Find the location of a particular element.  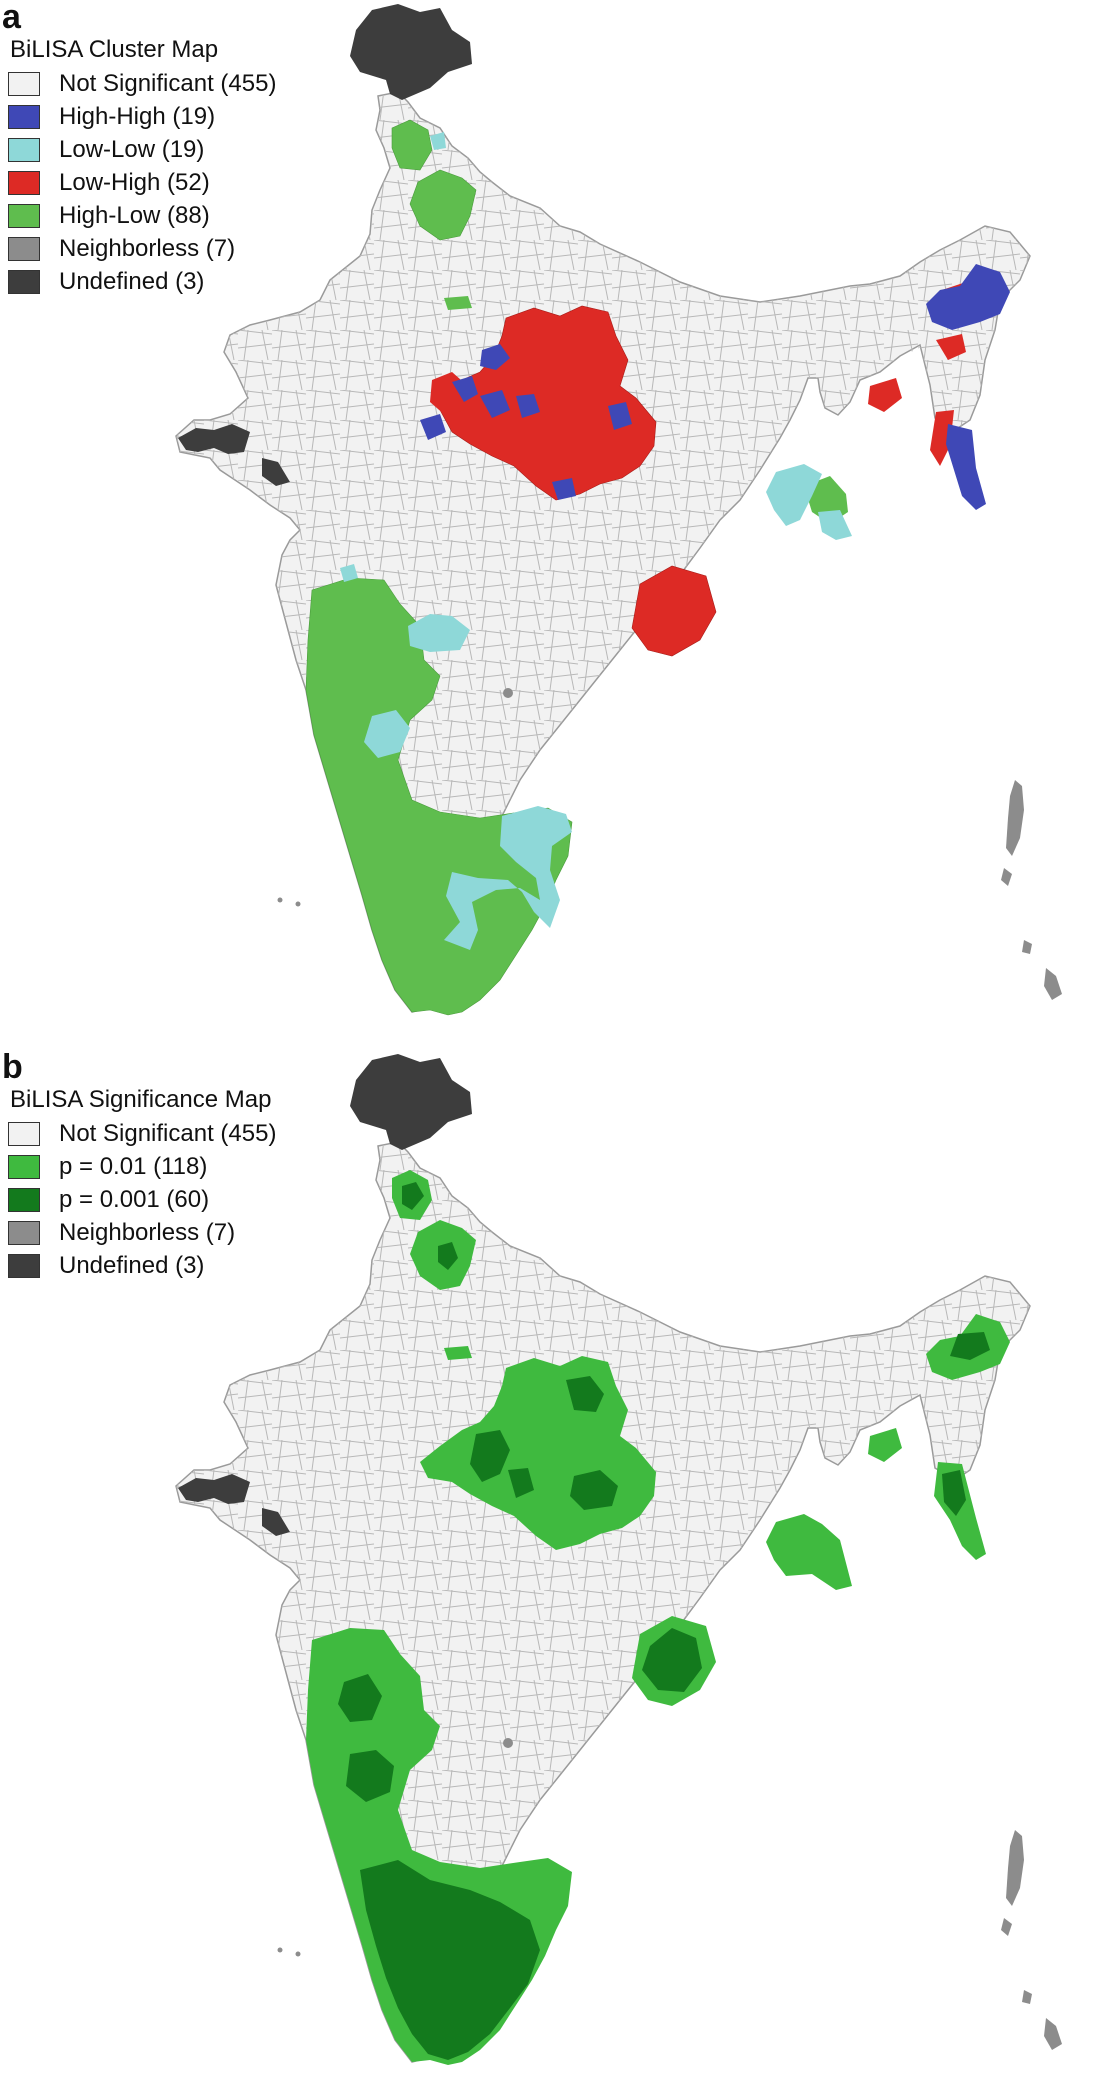

legend-item: High-Low (88) is located at coordinates (138, 215).